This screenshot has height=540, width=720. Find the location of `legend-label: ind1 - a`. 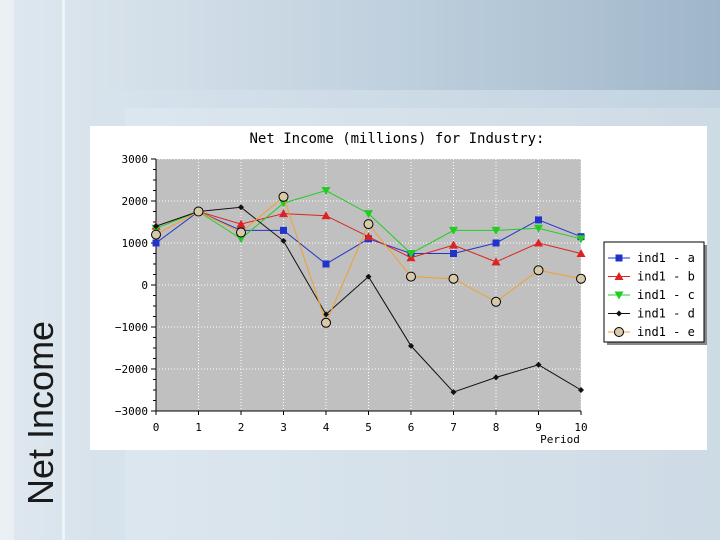

legend-label: ind1 - a is located at coordinates (666, 258).